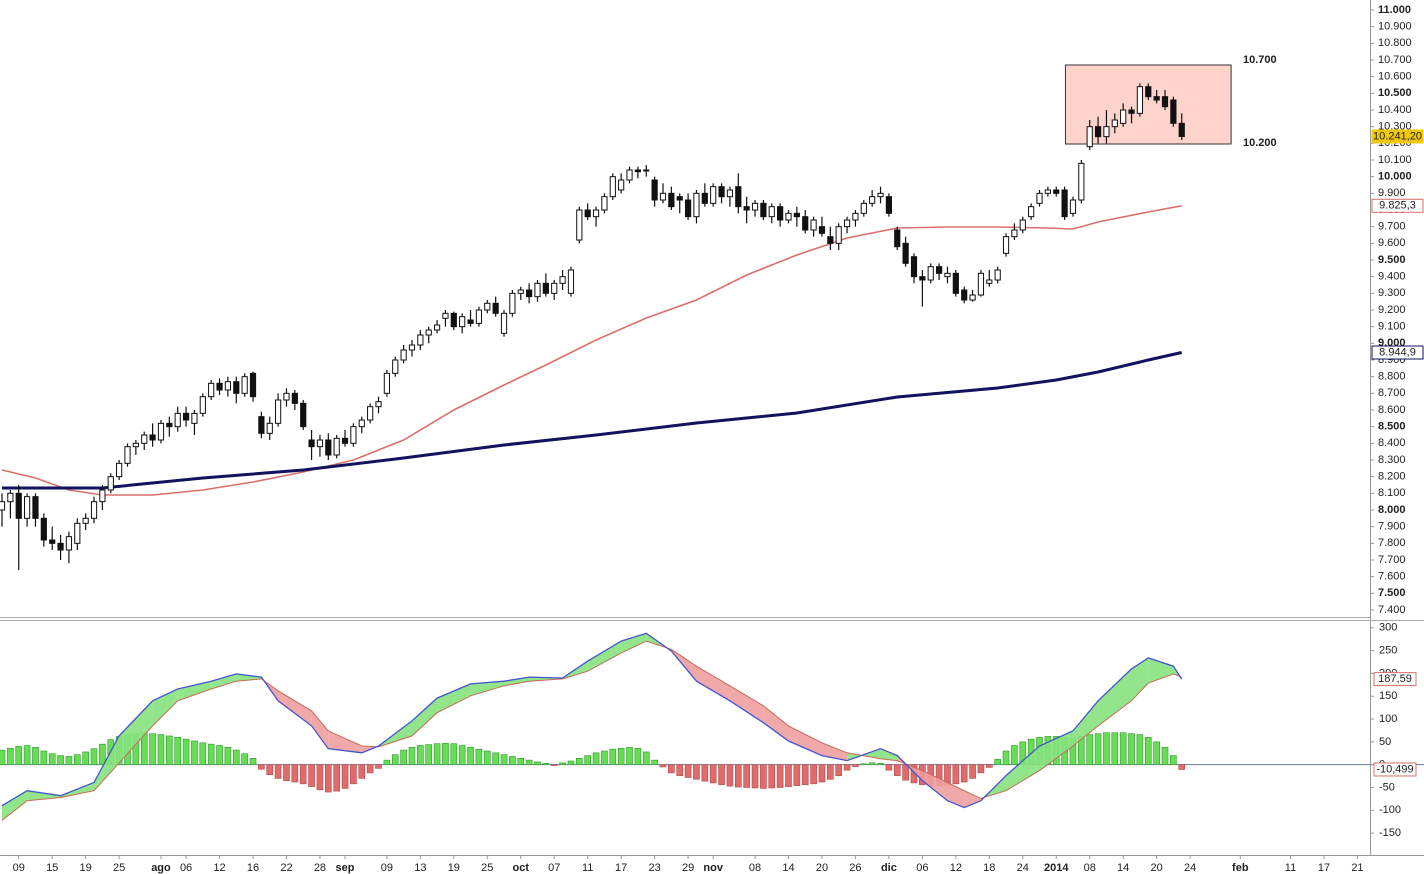 This screenshot has height=874, width=1424. I want to click on value-tag-label: 187,59, so click(1395, 679).